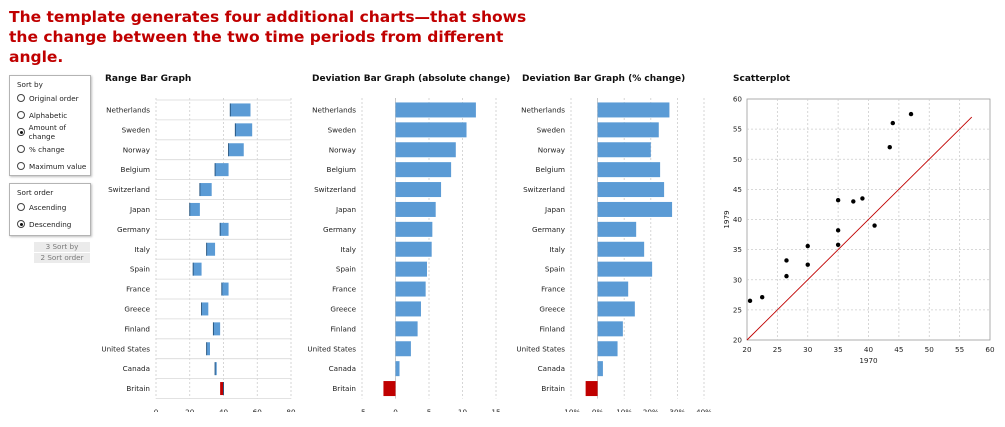 The height and width of the screenshot is (427, 1005). I want to click on radio-maximum-value, so click(21, 166).